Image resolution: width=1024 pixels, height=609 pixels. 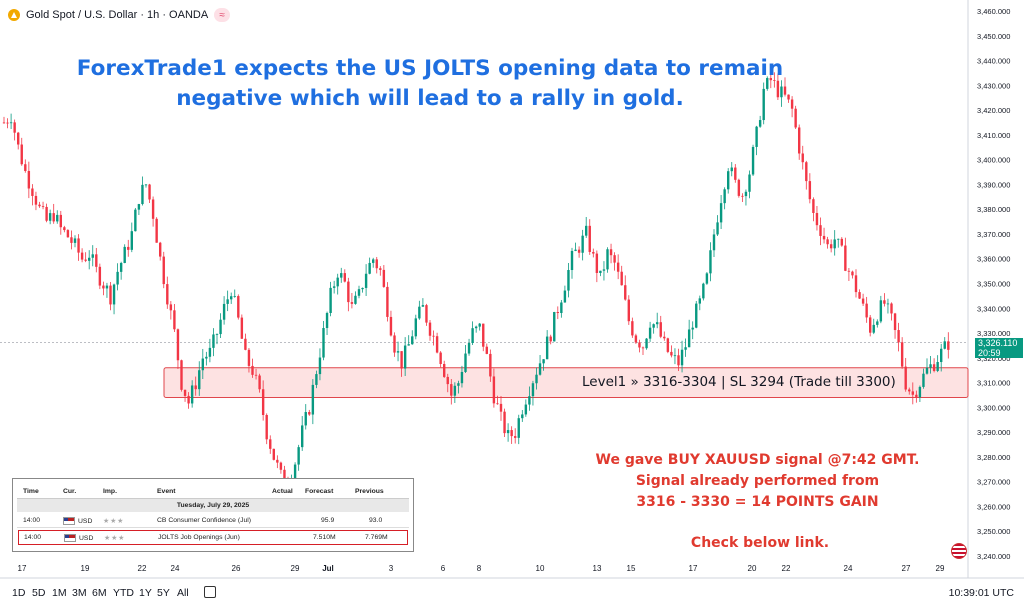 What do you see at coordinates (328, 520) in the screenshot?
I see `row-forecast: 95.9` at bounding box center [328, 520].